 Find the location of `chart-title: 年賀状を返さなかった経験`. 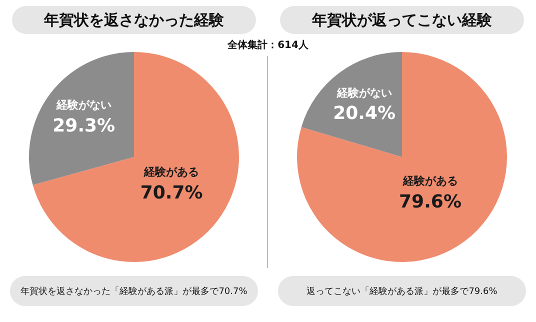

chart-title: 年賀状を返さなかった経験 is located at coordinates (134, 20).